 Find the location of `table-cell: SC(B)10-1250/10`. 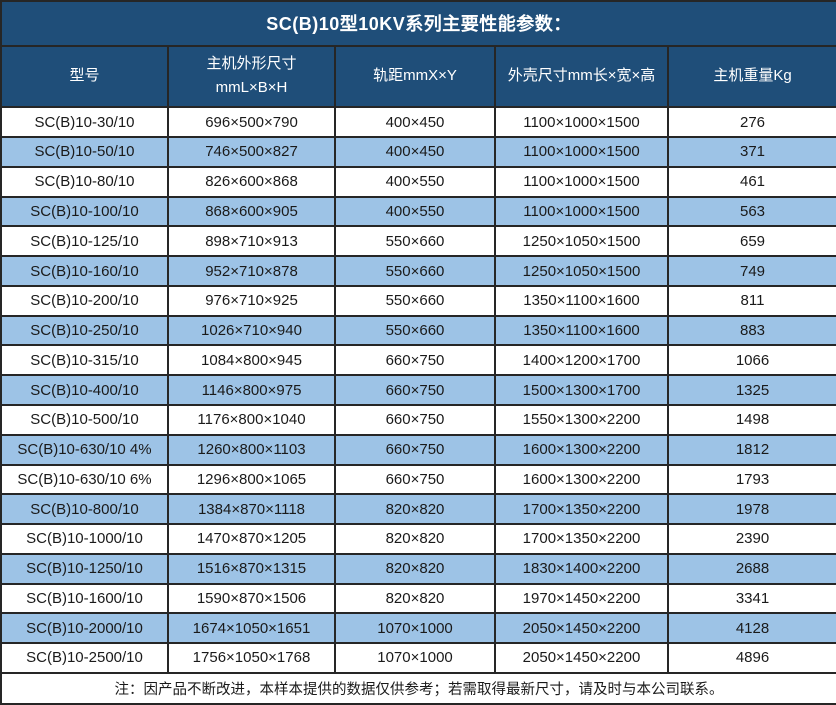

table-cell: SC(B)10-1250/10 is located at coordinates (84, 568).